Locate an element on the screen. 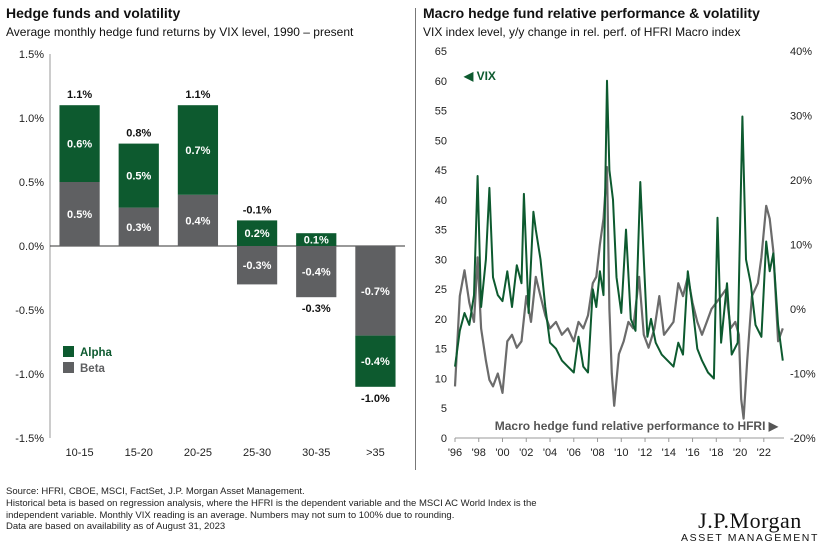 The height and width of the screenshot is (559, 831). left-x-tick-label: 15-20 is located at coordinates (139, 453).